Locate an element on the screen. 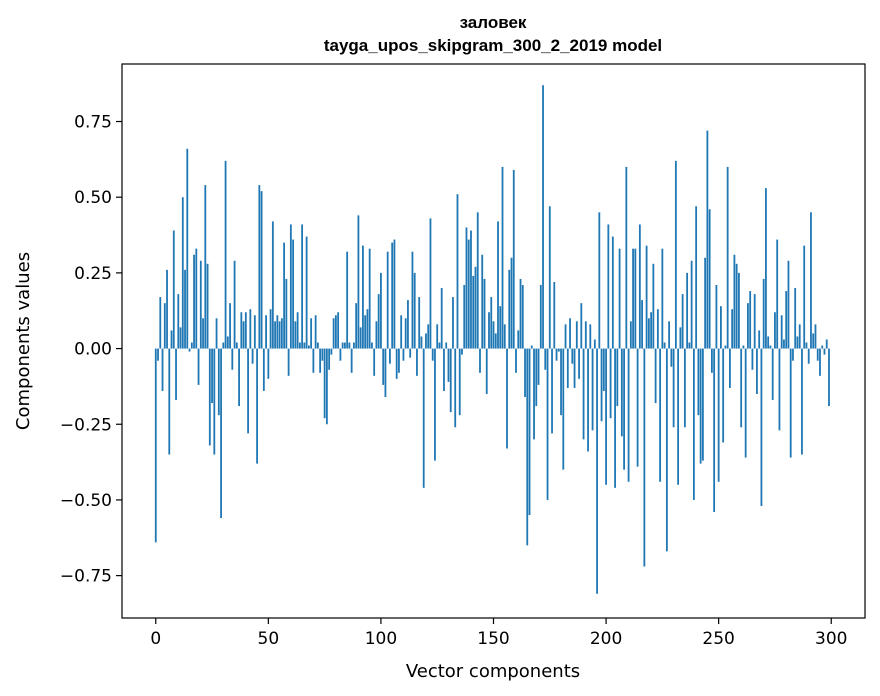 The height and width of the screenshot is (696, 880). y-tick-label: −0.75 is located at coordinates (86, 577).